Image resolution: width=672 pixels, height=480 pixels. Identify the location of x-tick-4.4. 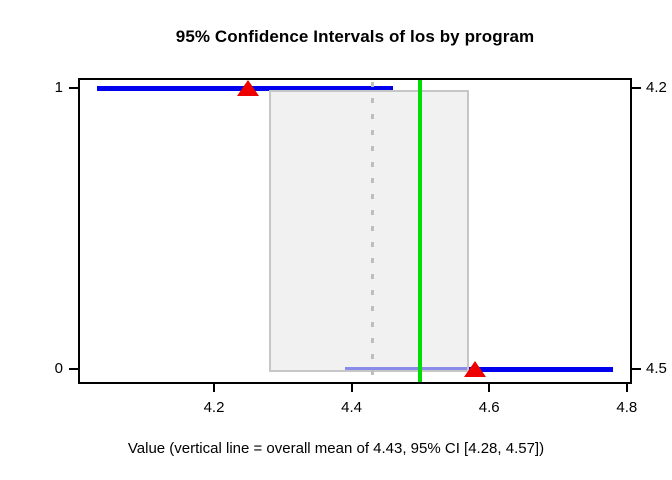
(351, 388).